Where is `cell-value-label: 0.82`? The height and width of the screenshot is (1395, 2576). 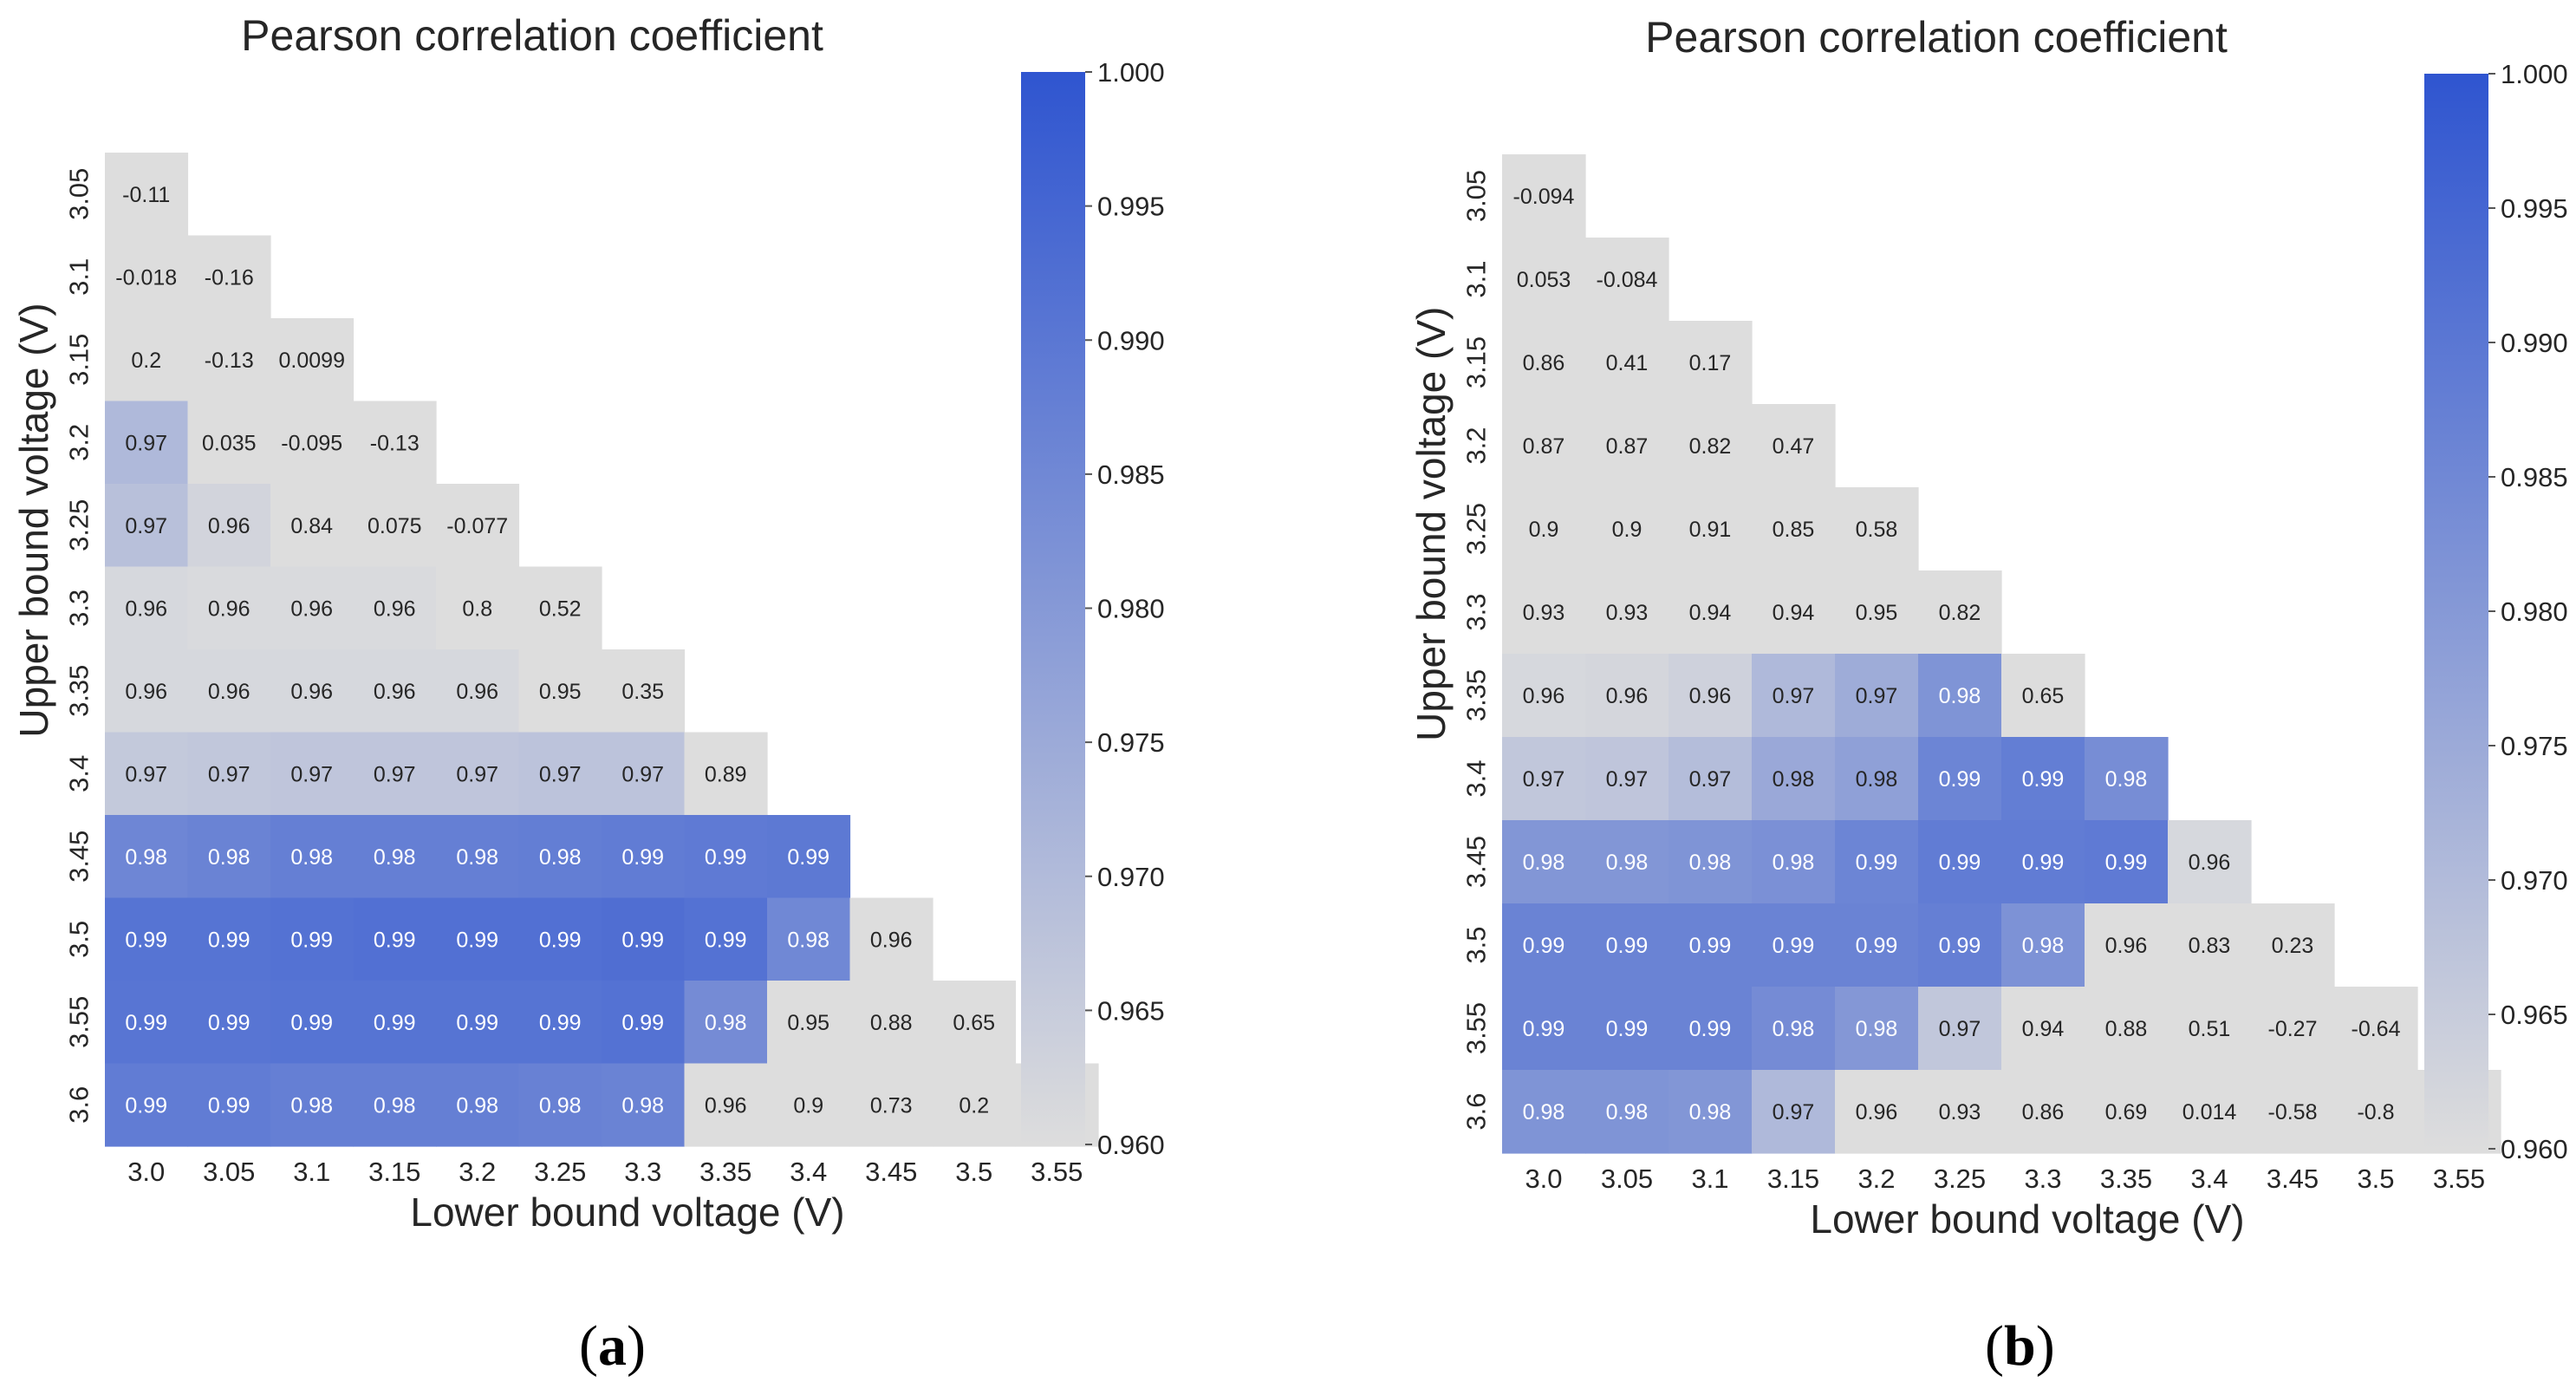 cell-value-label: 0.82 is located at coordinates (1710, 446).